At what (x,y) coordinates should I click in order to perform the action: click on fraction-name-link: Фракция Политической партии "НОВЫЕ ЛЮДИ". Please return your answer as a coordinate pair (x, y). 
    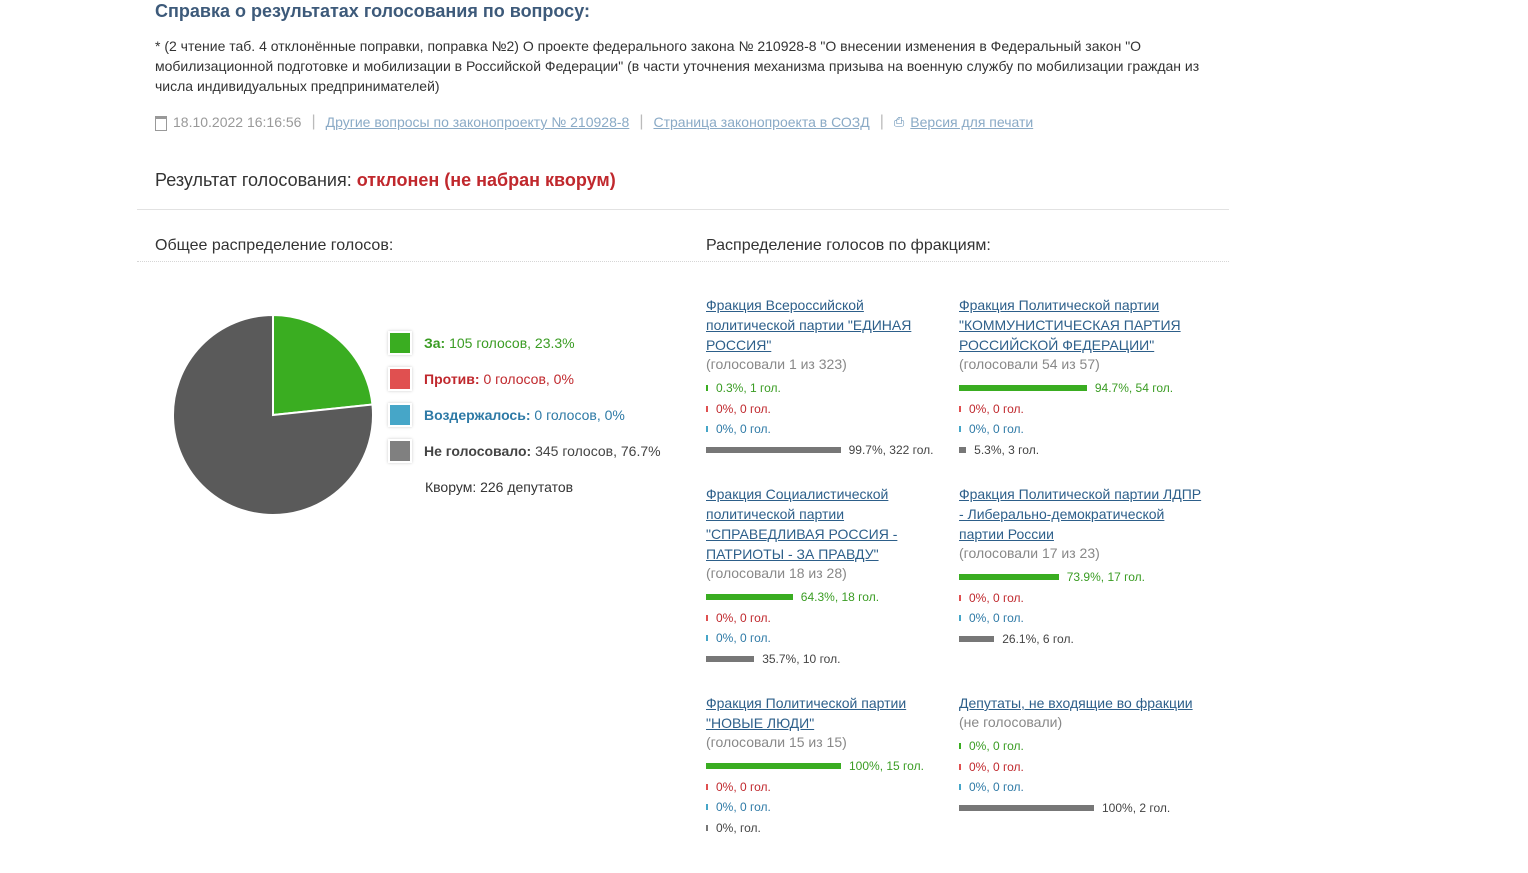
    Looking at the image, I should click on (806, 713).